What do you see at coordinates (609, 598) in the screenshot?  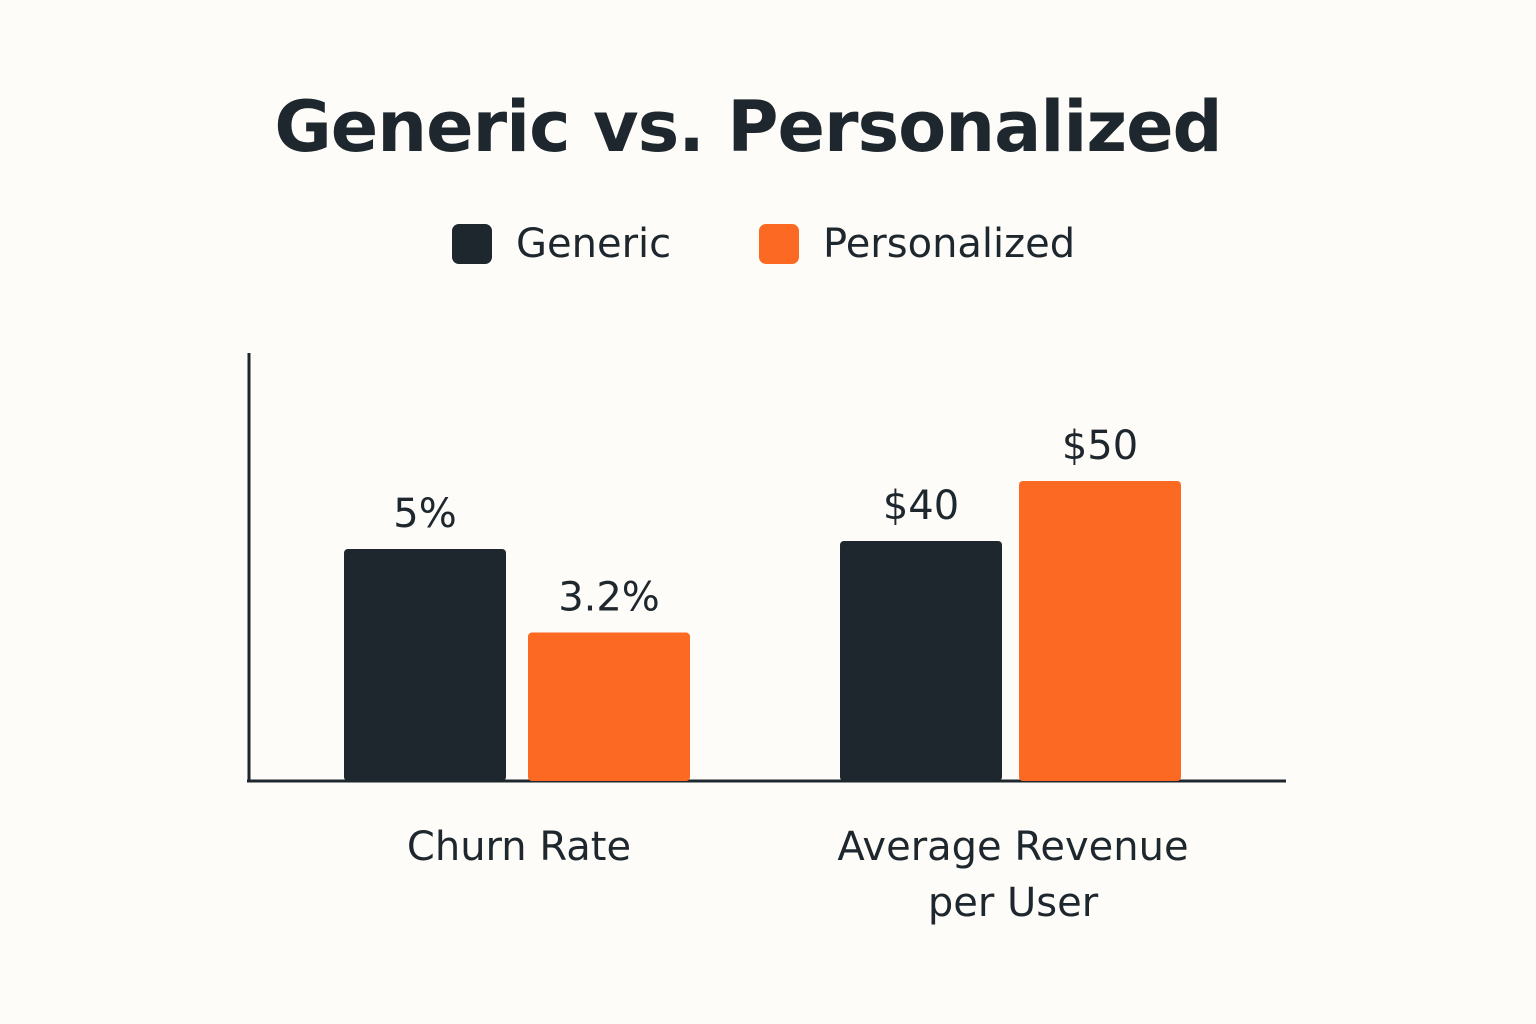 I see `bar-value-label-churn-rate-personalized: 3.2%` at bounding box center [609, 598].